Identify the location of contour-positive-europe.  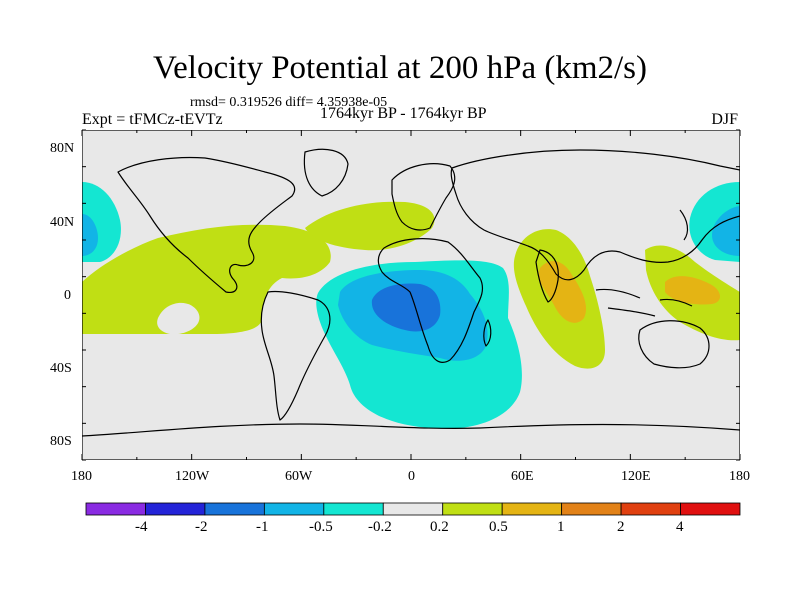
(370, 226).